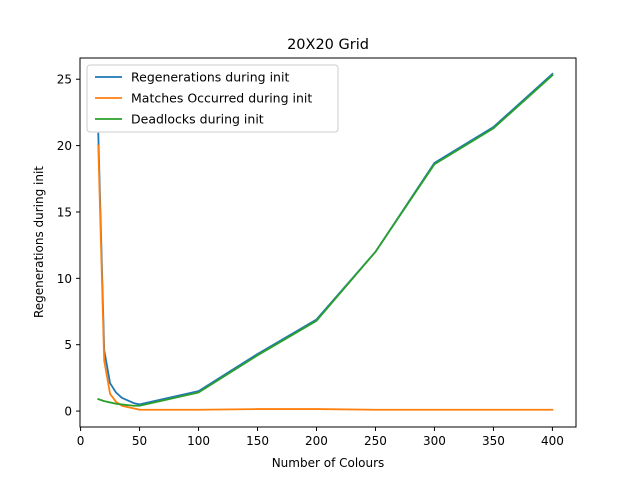  Describe the element at coordinates (68, 246) in the screenshot. I see `y-axis-ticks: 0 5 10 15 20 25` at that location.